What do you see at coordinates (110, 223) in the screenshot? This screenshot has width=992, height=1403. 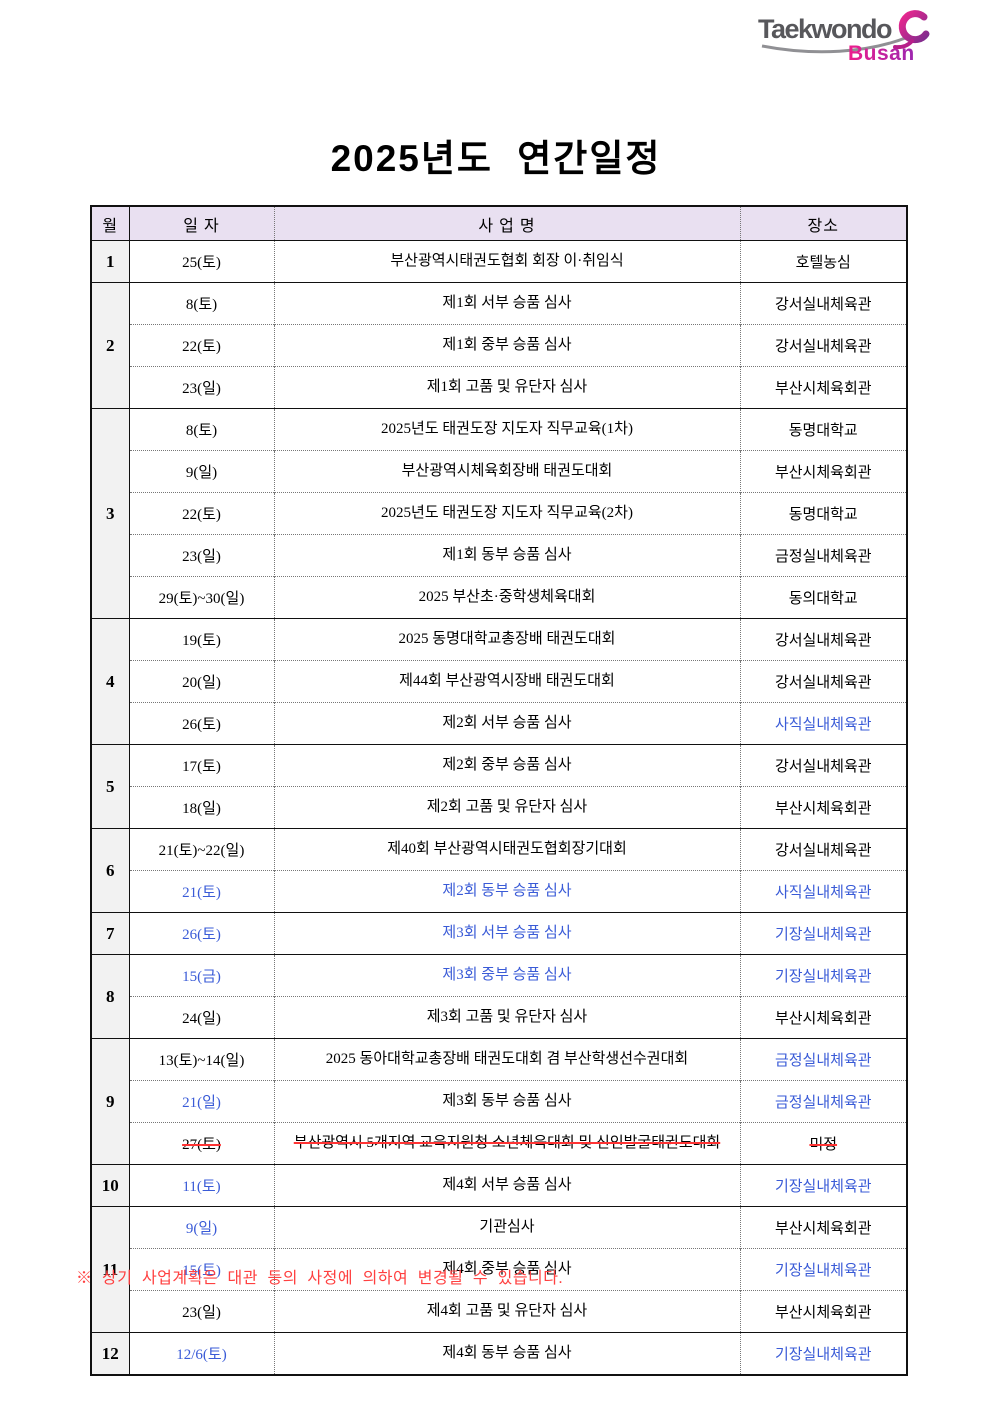 I see `header-month: 월` at bounding box center [110, 223].